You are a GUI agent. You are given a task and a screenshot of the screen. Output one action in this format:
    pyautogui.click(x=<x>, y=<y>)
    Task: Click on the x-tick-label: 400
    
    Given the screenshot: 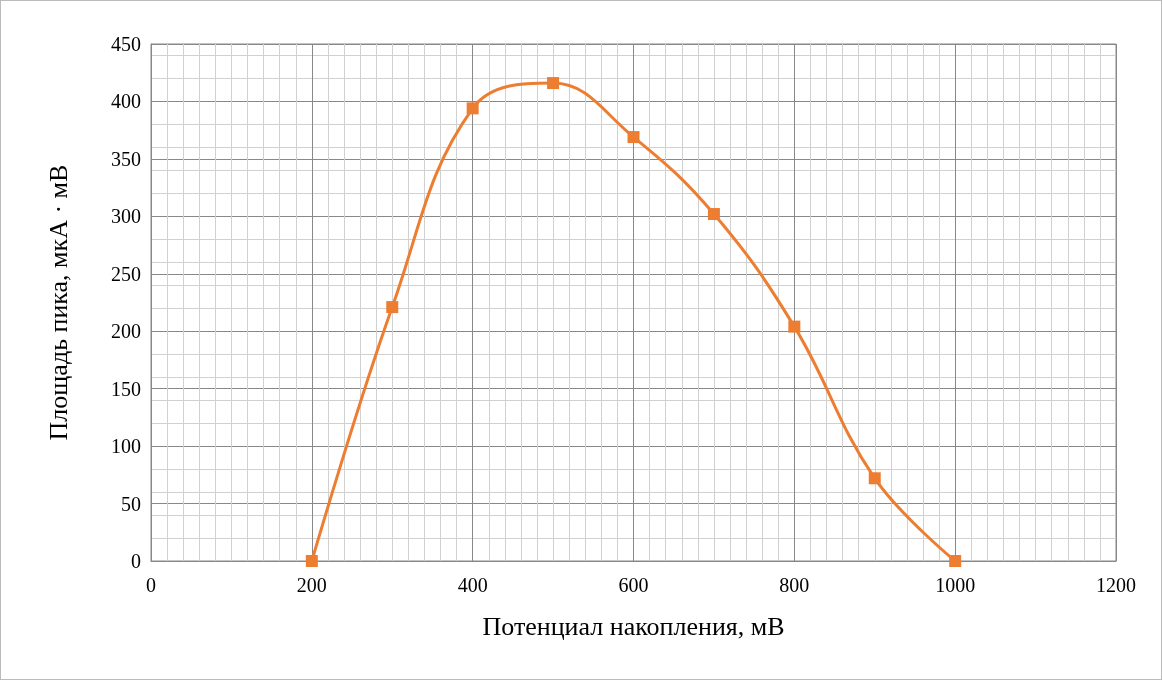 What is the action you would take?
    pyautogui.click(x=472, y=585)
    